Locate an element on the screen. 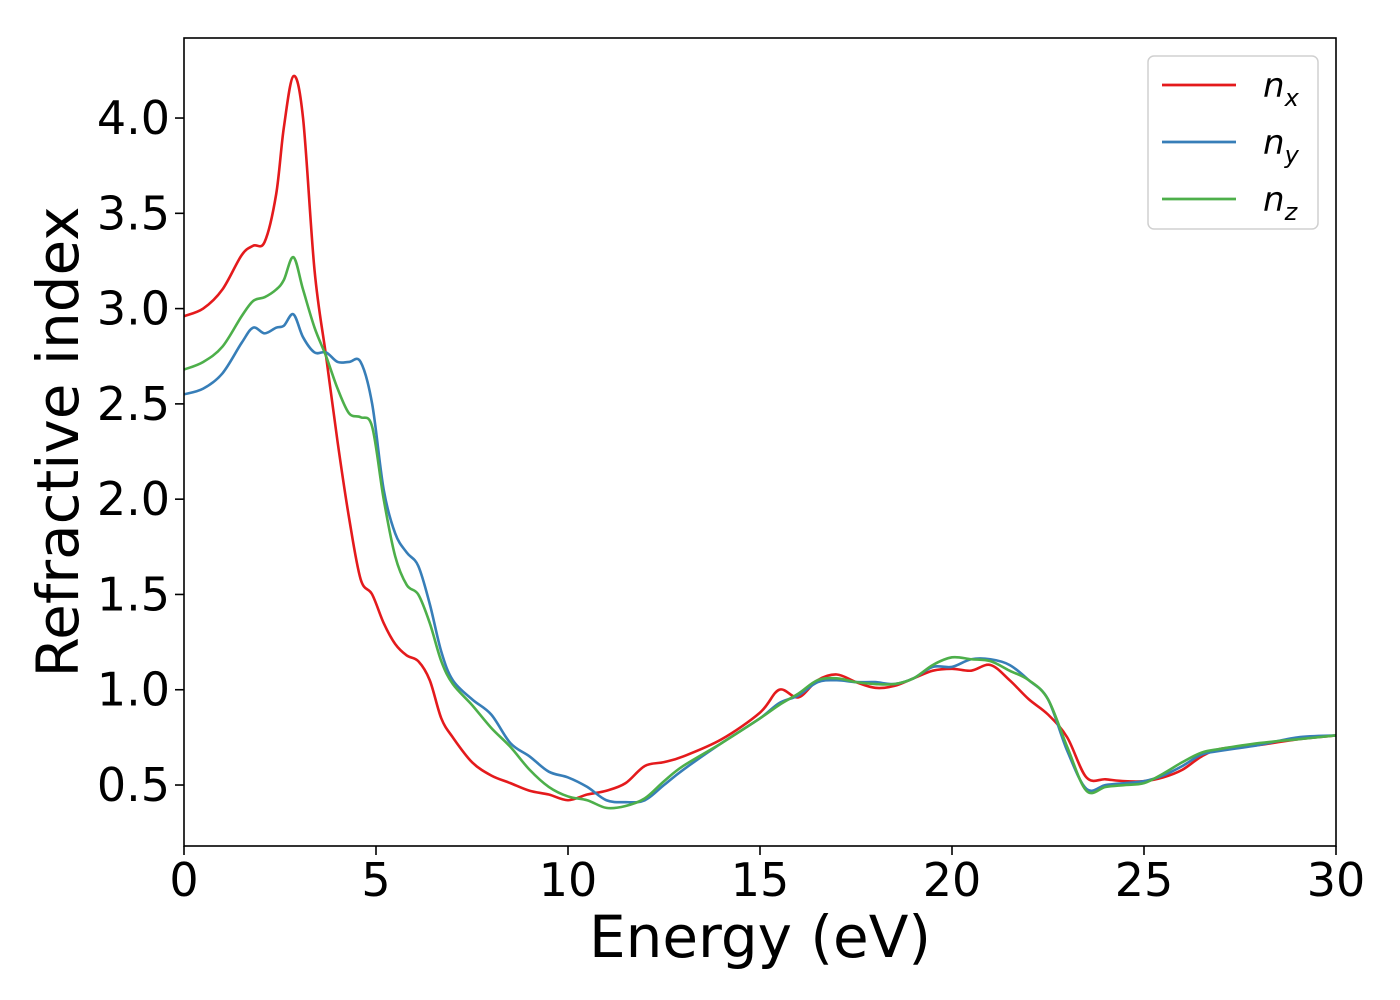 This screenshot has width=1400, height=1000. x-tick-label: 30 is located at coordinates (1336, 880).